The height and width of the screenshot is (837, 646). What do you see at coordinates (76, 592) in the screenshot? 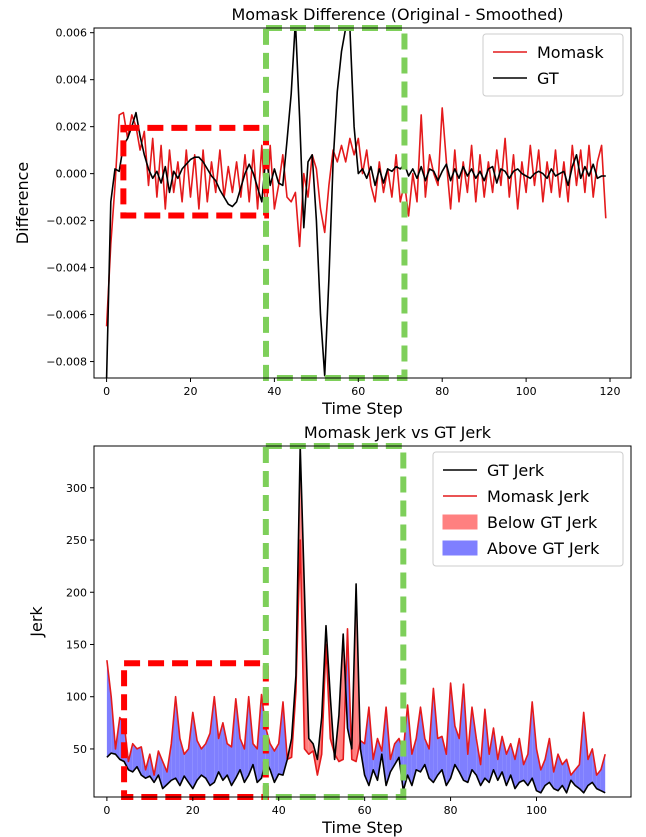
I see `y-tick-label: 200` at bounding box center [76, 592].